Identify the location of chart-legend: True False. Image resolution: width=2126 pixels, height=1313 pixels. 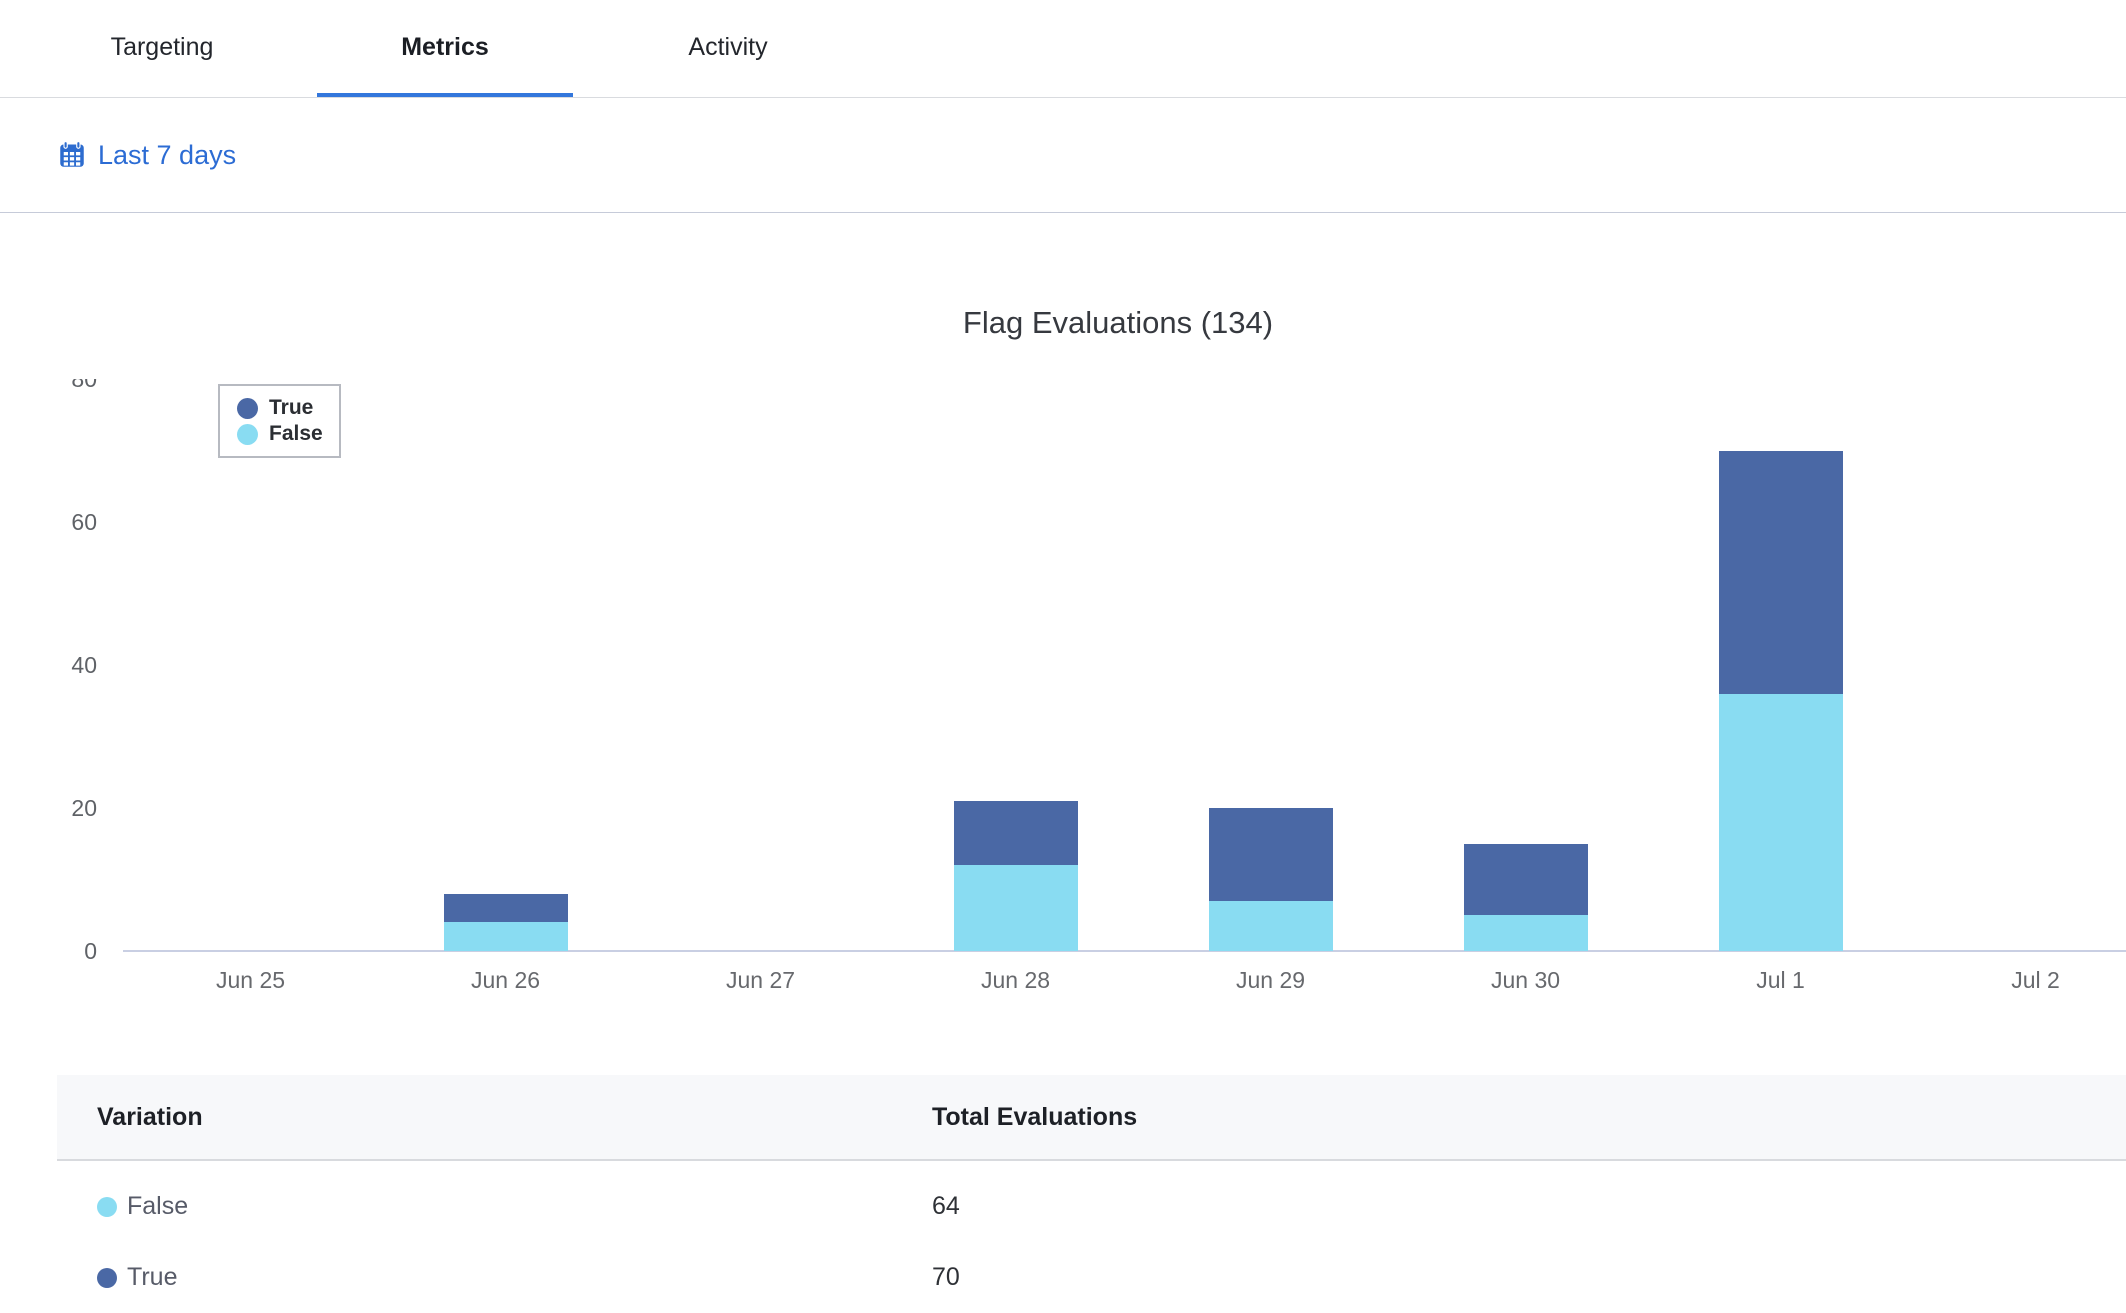
(279, 421).